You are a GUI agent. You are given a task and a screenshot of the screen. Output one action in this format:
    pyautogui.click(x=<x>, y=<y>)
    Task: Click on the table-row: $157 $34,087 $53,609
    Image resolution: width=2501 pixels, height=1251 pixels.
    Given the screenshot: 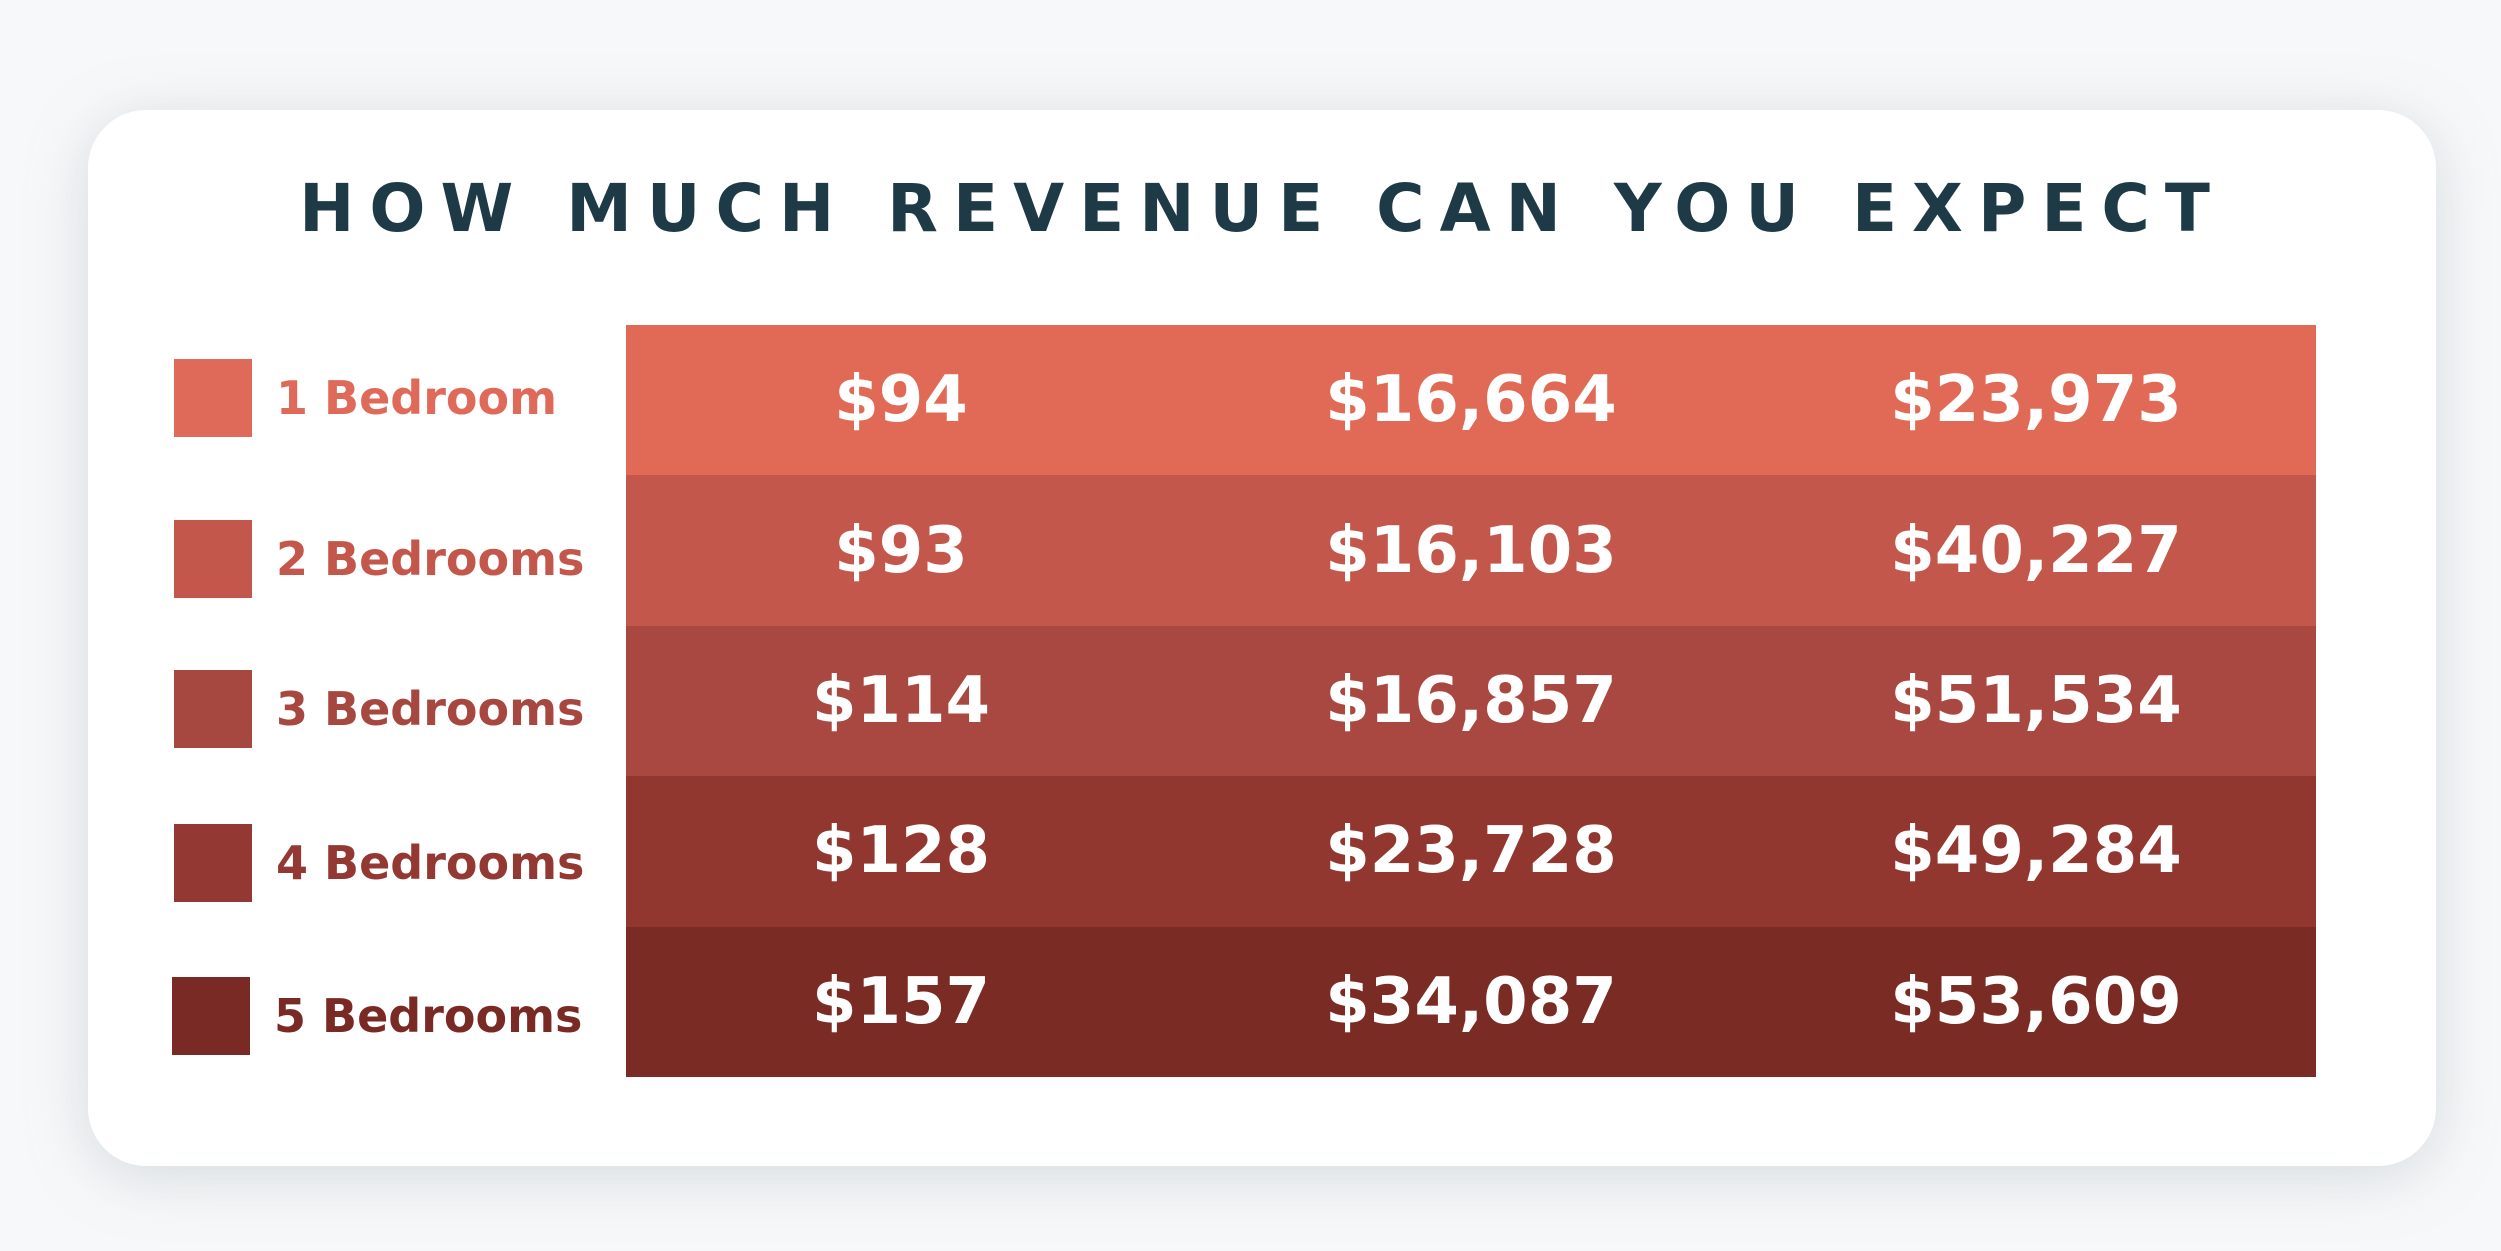 What is the action you would take?
    pyautogui.click(x=1471, y=1001)
    